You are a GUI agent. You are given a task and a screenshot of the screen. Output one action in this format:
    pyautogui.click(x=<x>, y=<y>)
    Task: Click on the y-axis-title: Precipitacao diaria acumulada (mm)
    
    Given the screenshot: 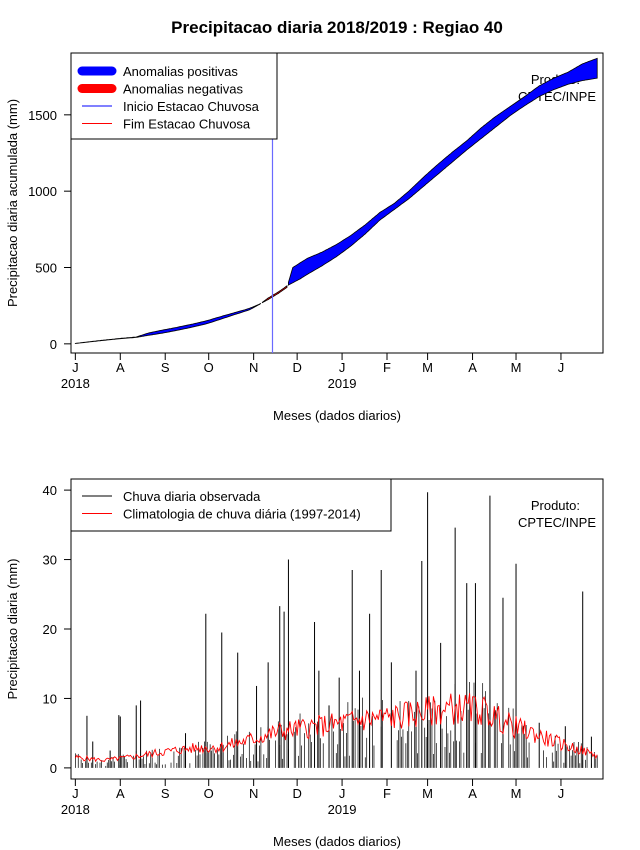 What is the action you would take?
    pyautogui.click(x=12, y=203)
    